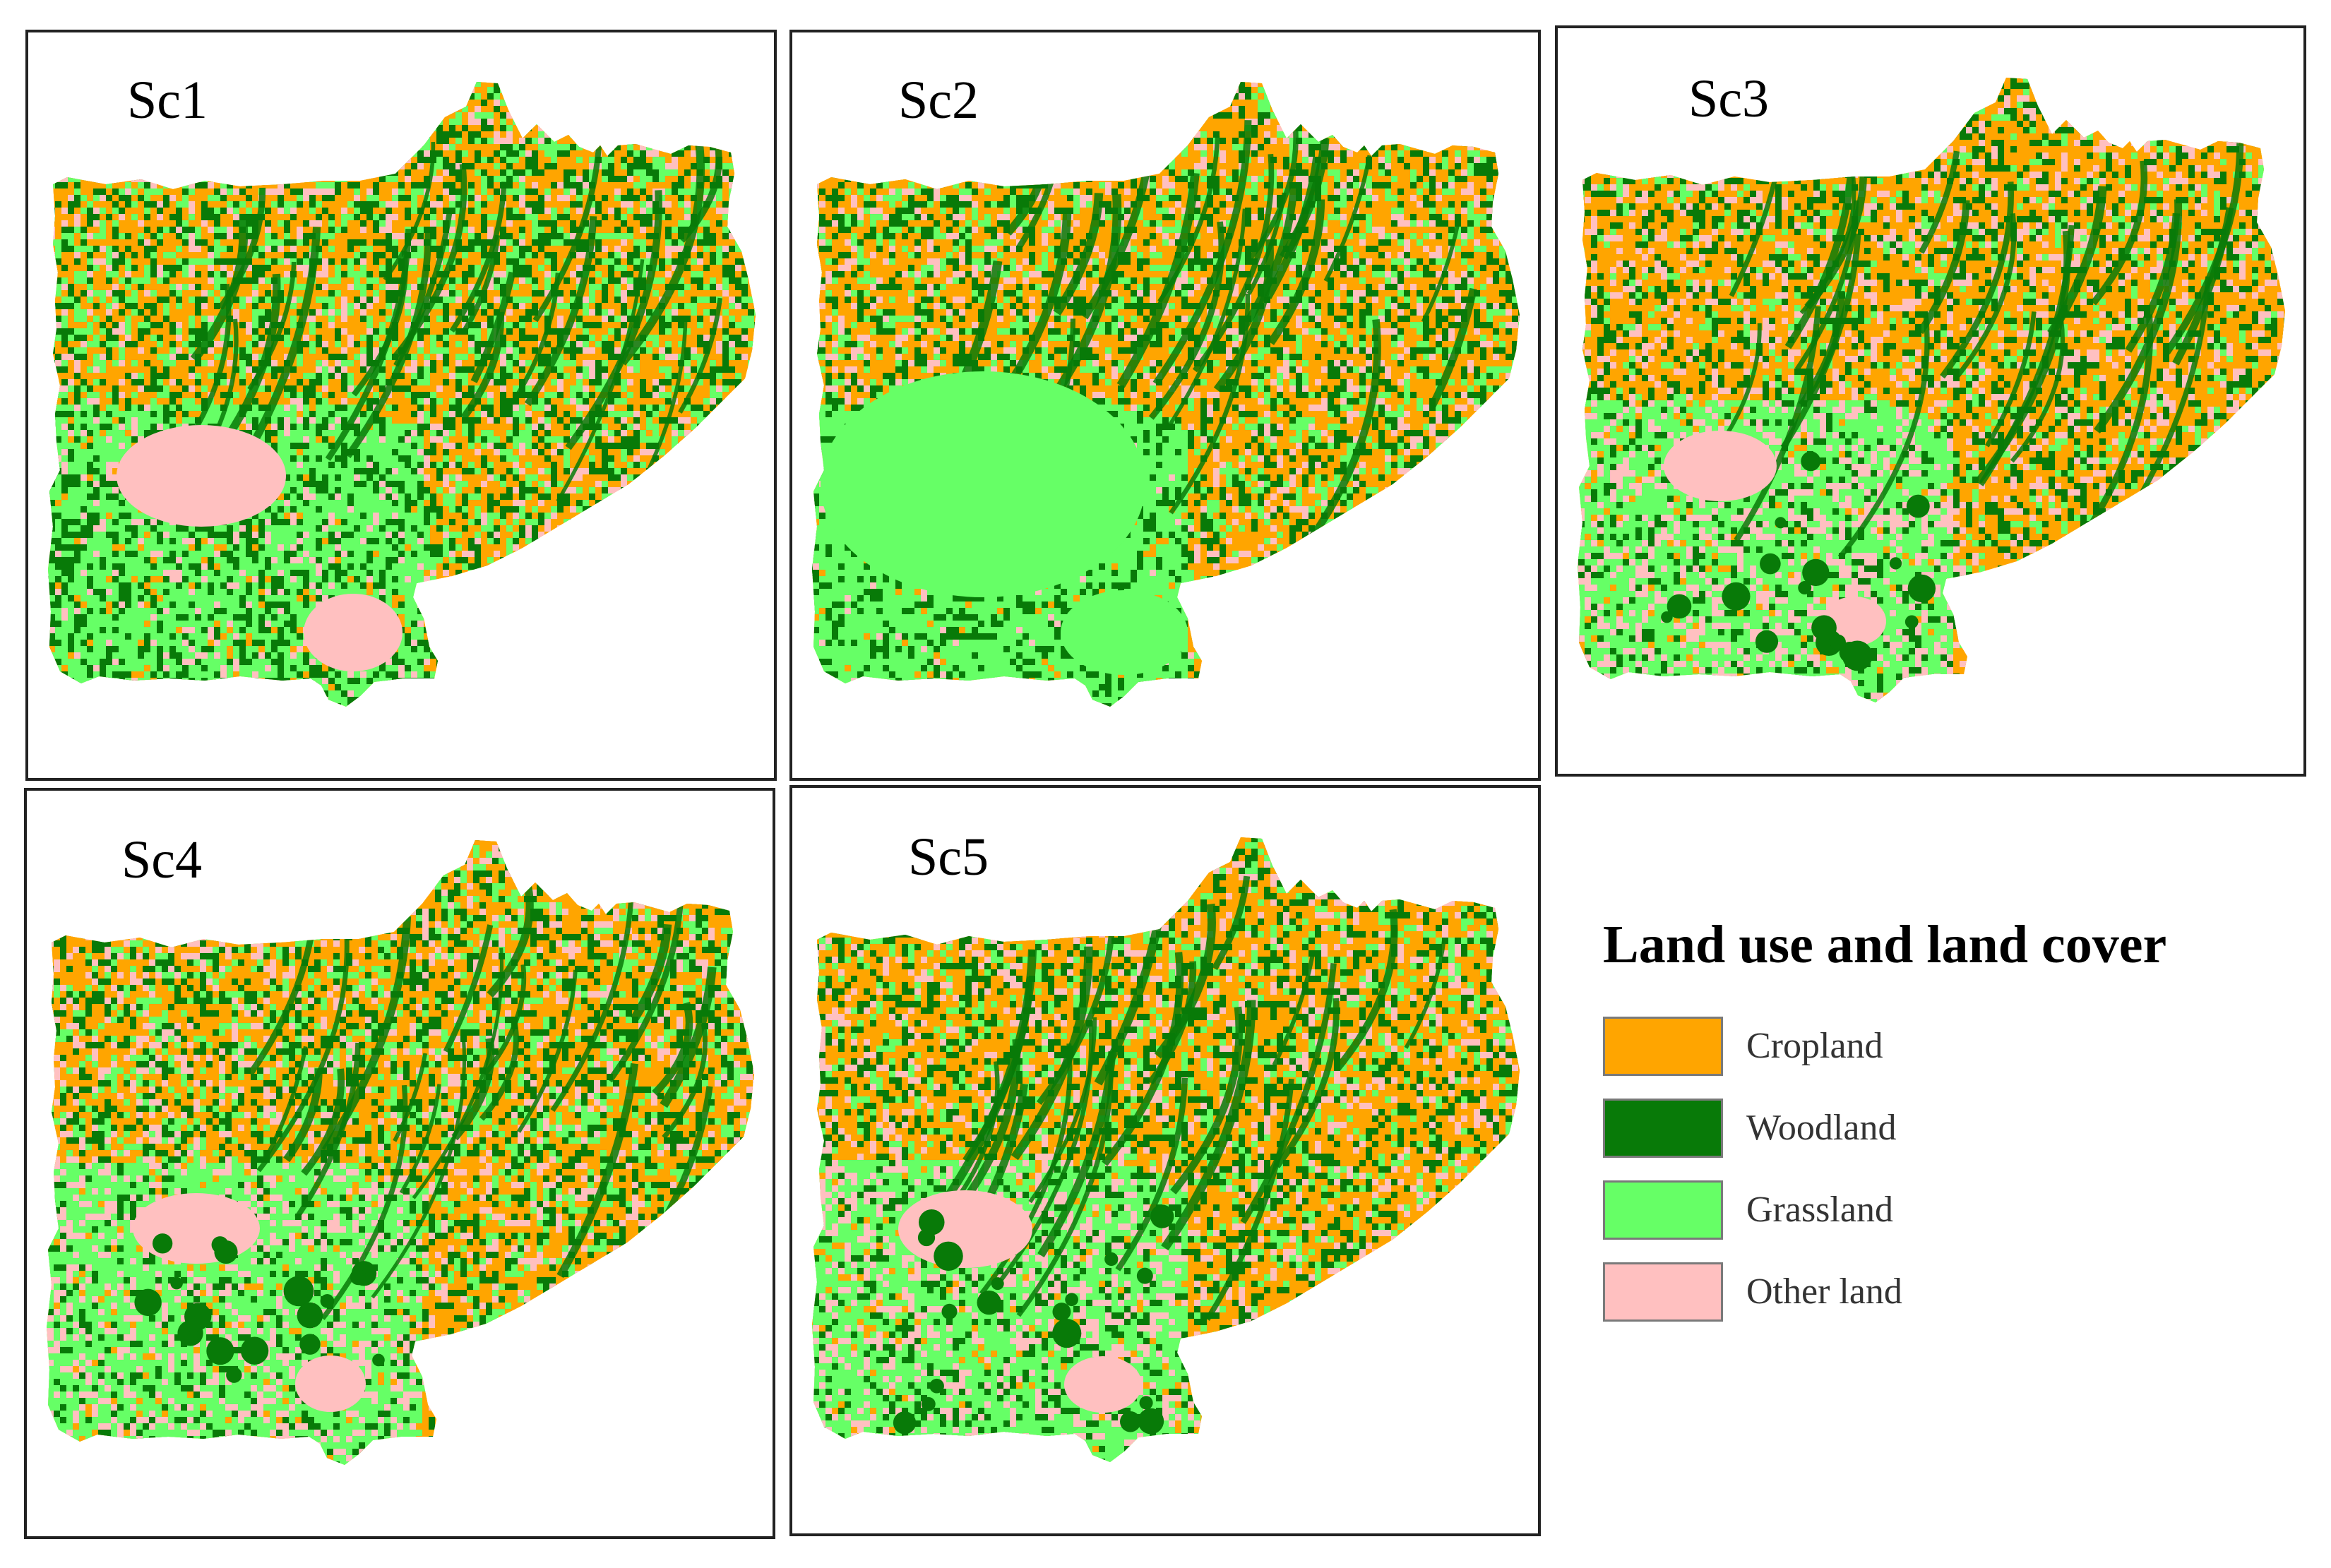 The image size is (2331, 1568). I want to click on land-cover-map-sc3, so click(1932, 390).